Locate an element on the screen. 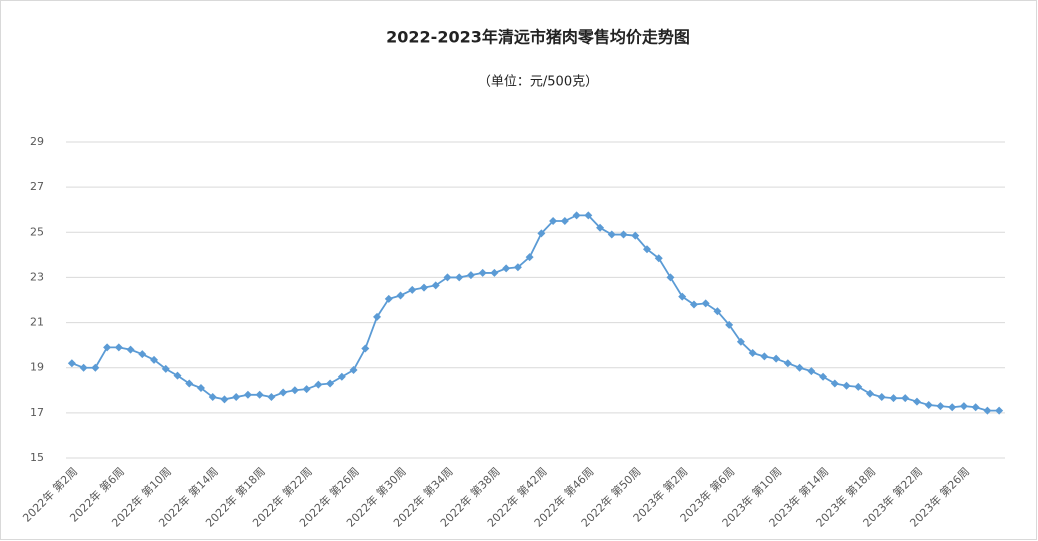  chart-title: 2022-2023年清远市猪肉零售均价走势图 is located at coordinates (538, 37).